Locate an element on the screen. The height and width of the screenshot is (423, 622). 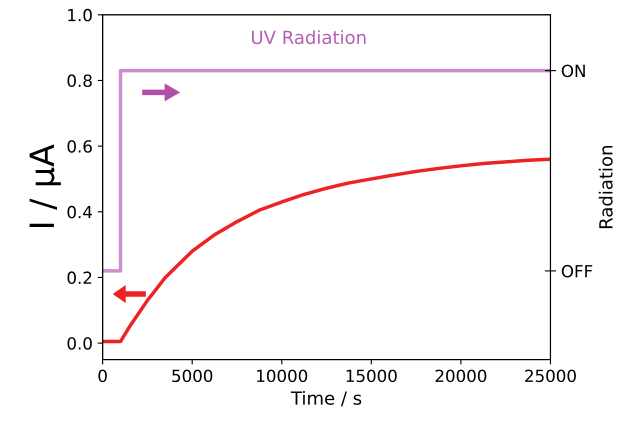
x-tick-label: 25000 is located at coordinates (550, 376).